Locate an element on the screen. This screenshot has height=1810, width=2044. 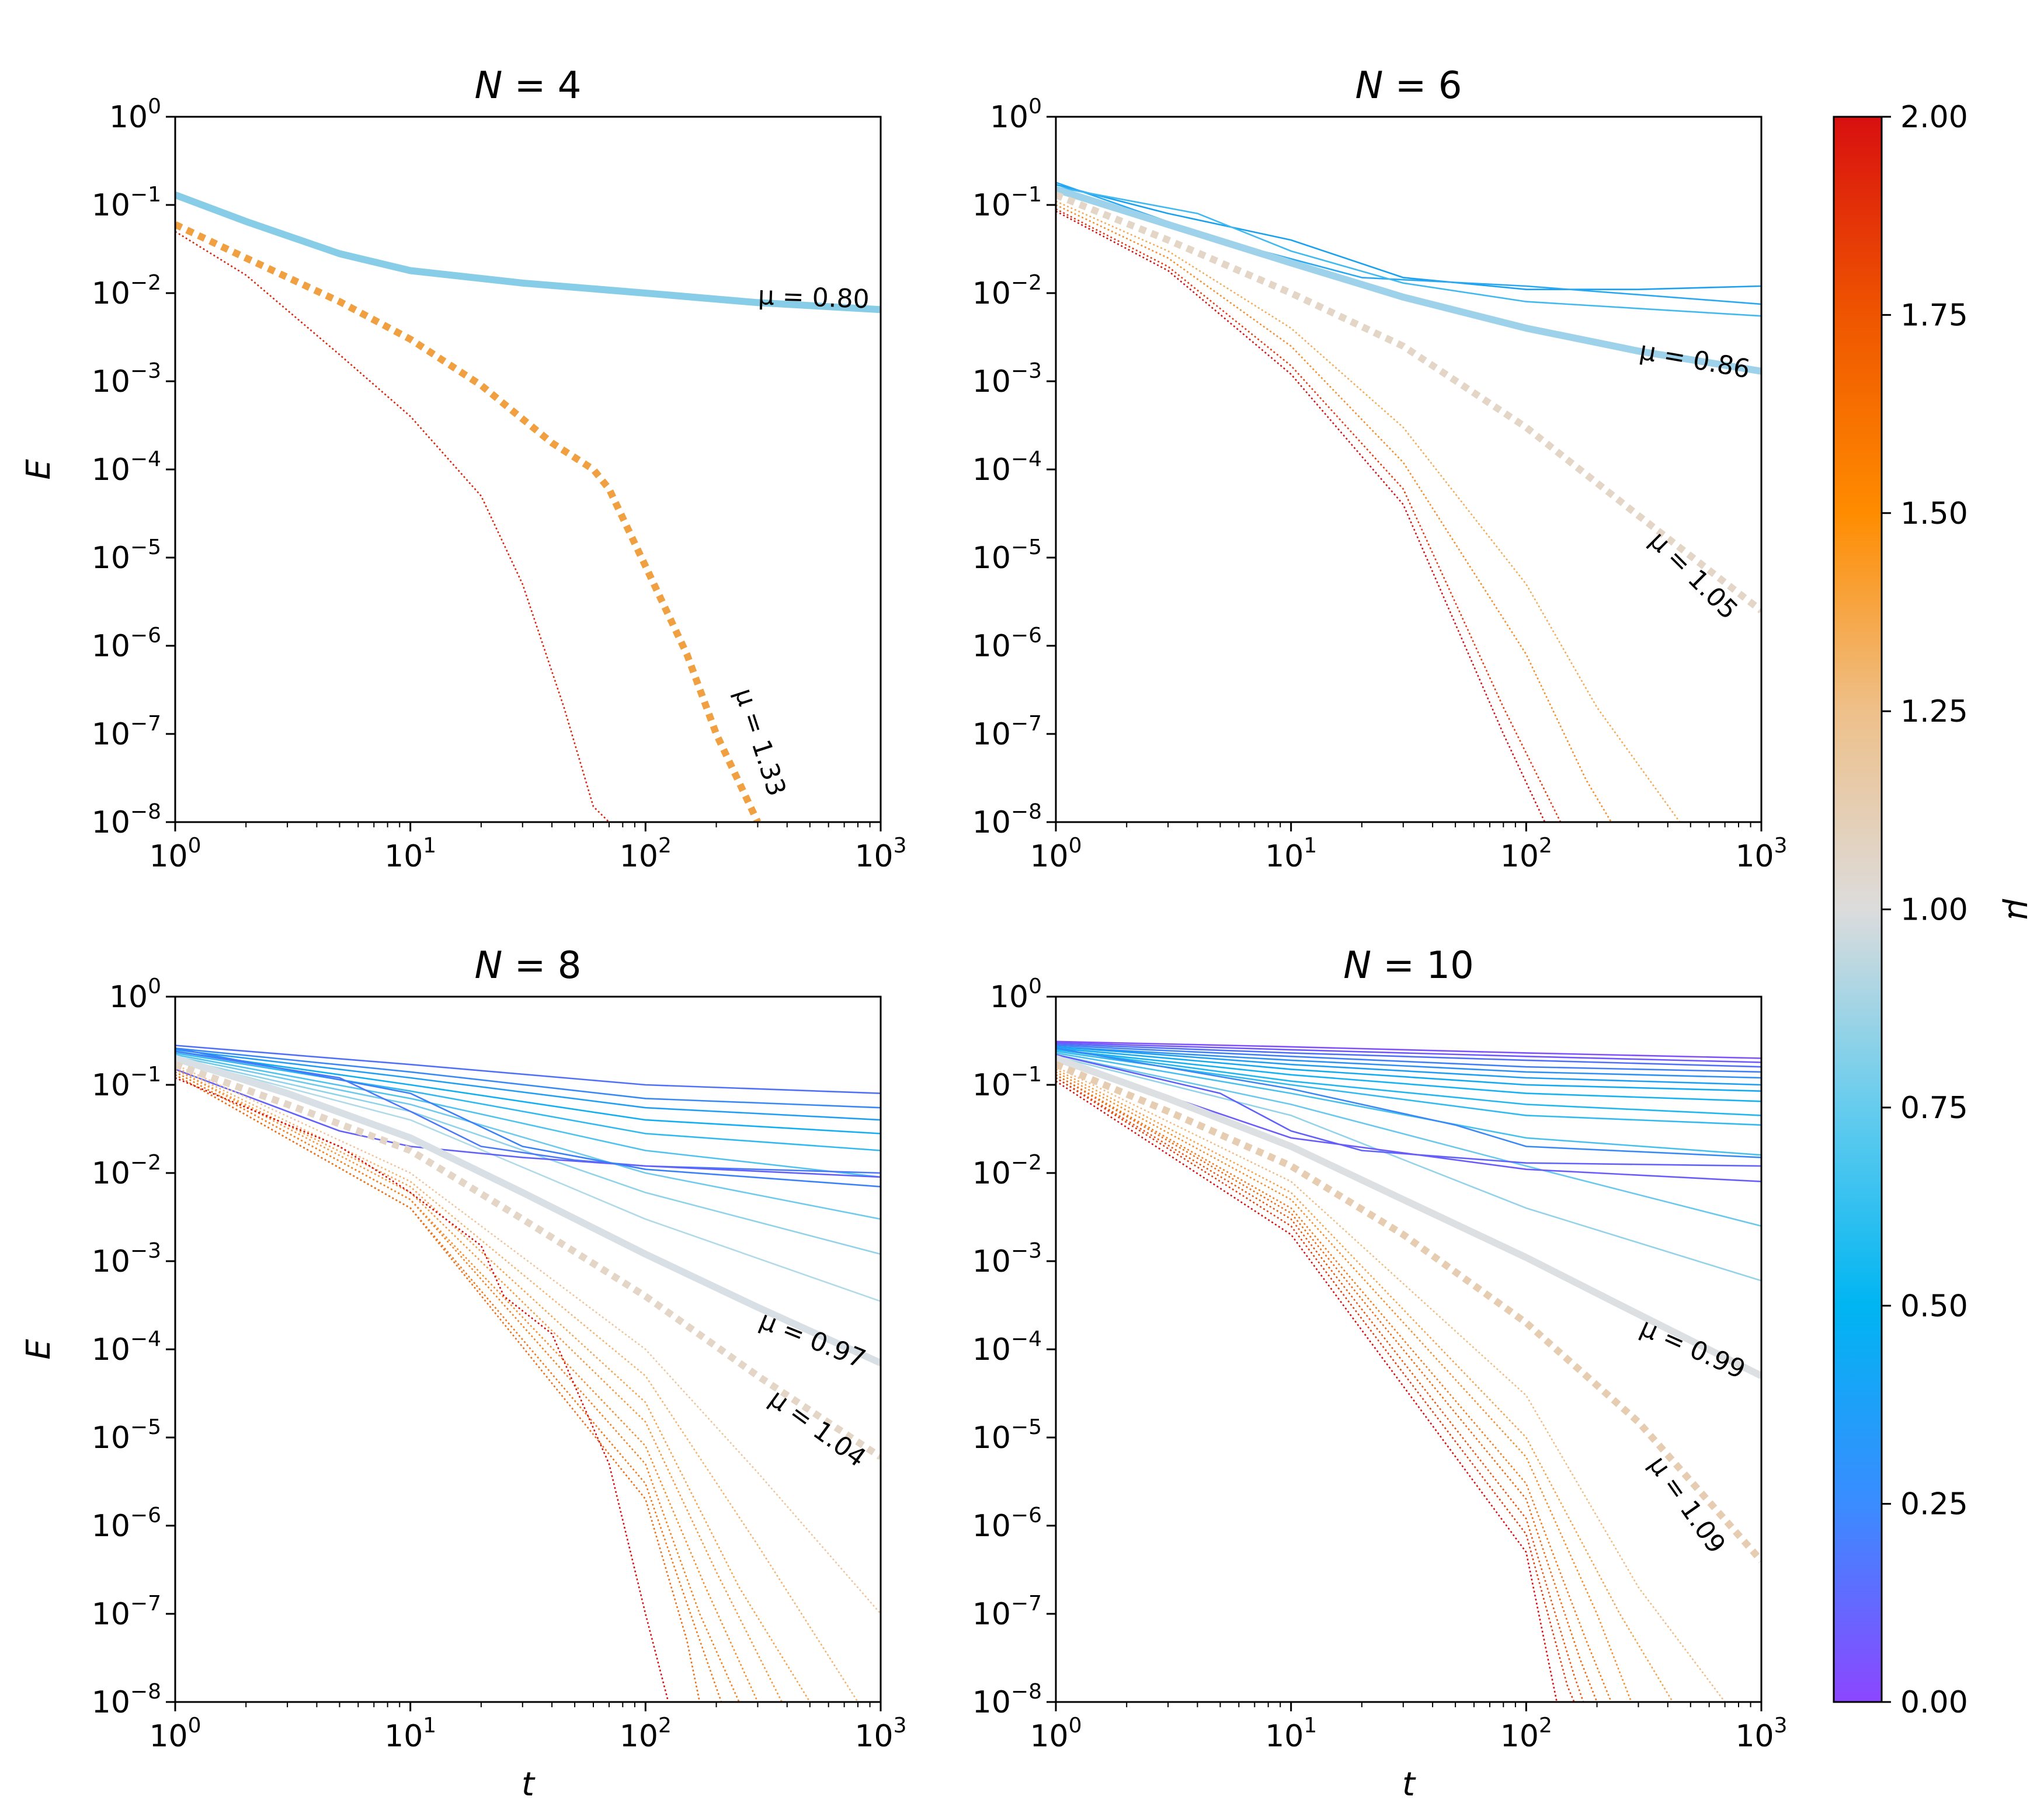
series-line-mu-0.5 is located at coordinates (528, 1092).